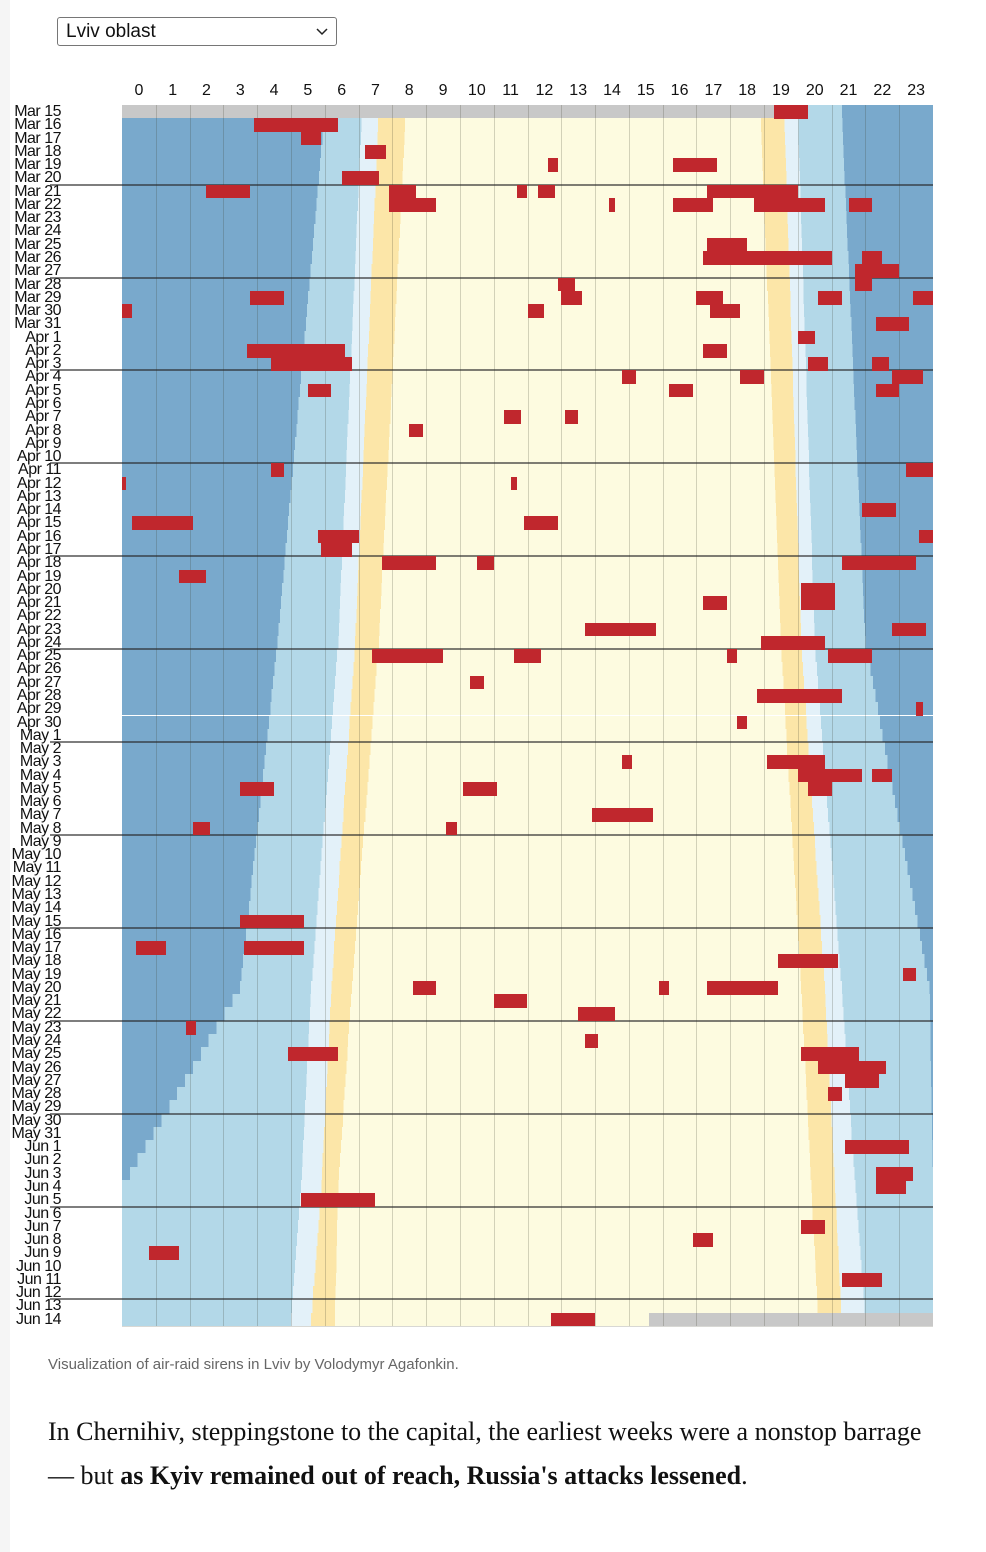 The width and height of the screenshot is (986, 1552). I want to click on date-row: Apr 6, so click(479, 403).